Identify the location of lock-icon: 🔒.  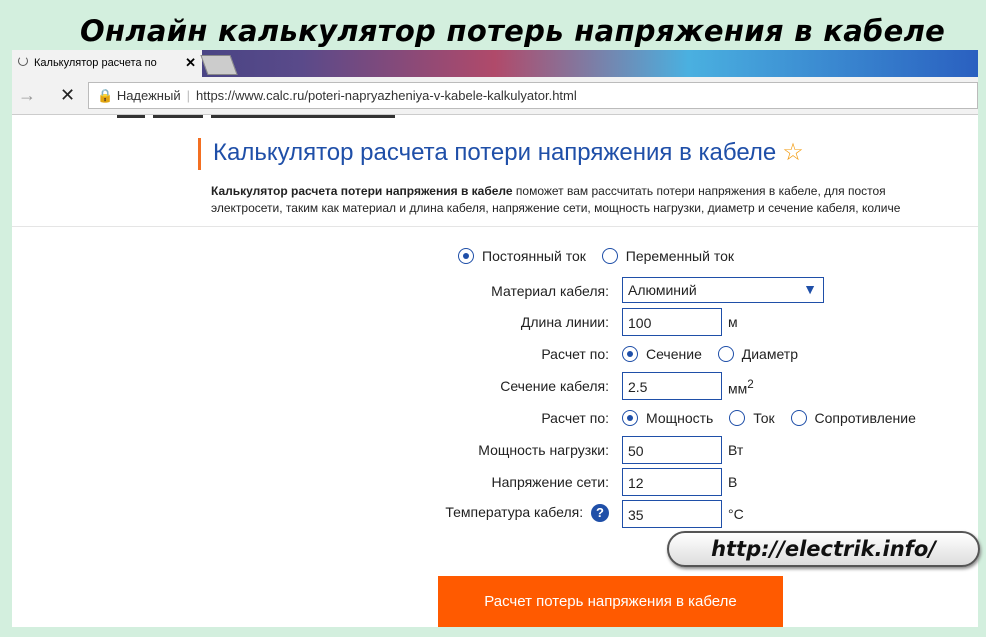
(105, 95).